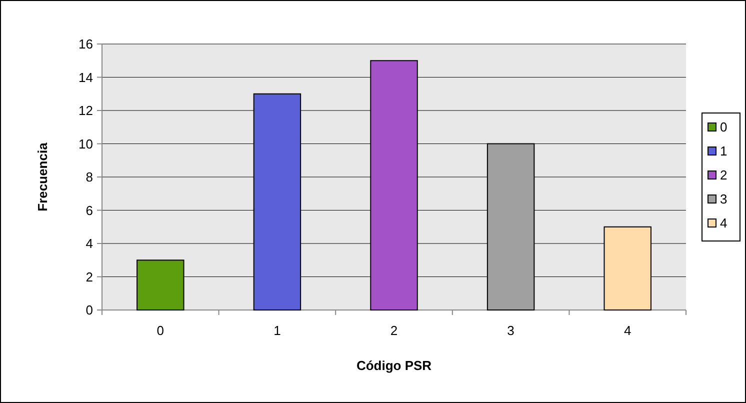 Image resolution: width=746 pixels, height=403 pixels. I want to click on y-tick-label: 12, so click(85, 110).